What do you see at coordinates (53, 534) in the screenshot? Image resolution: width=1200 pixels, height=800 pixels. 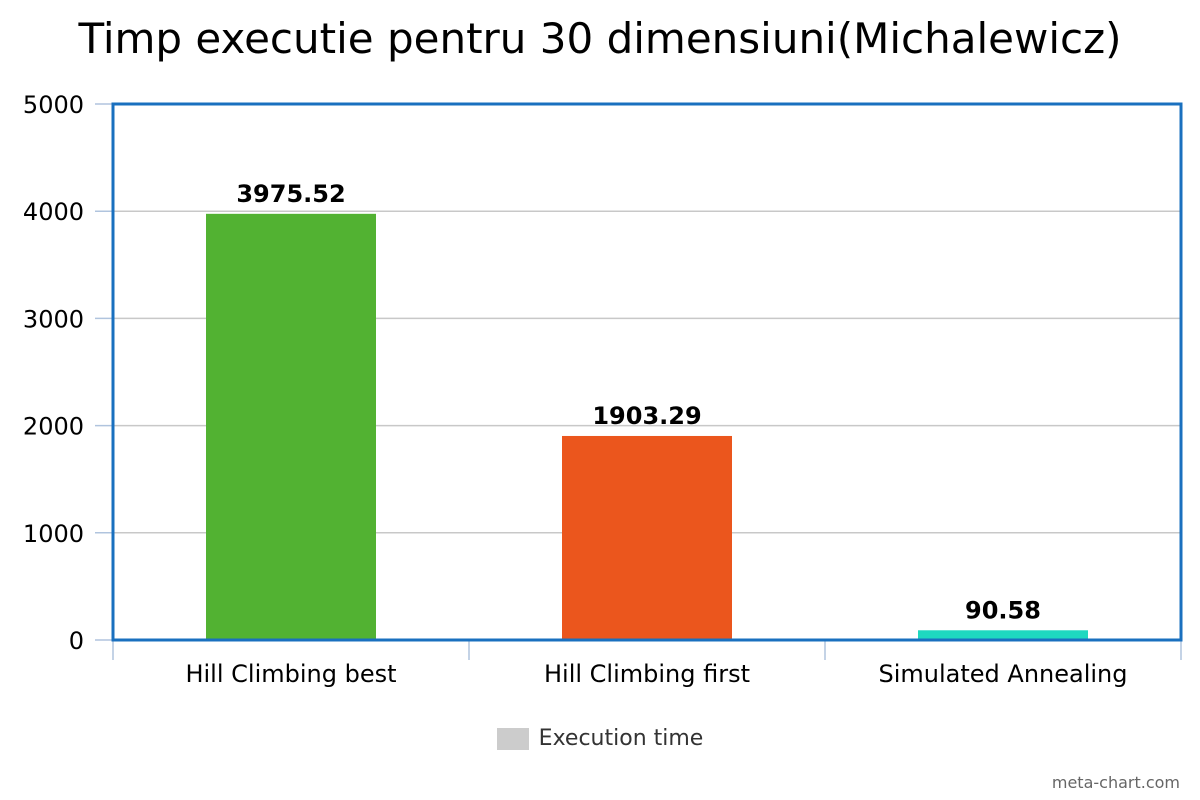 I see `y-tick-label: 1000` at bounding box center [53, 534].